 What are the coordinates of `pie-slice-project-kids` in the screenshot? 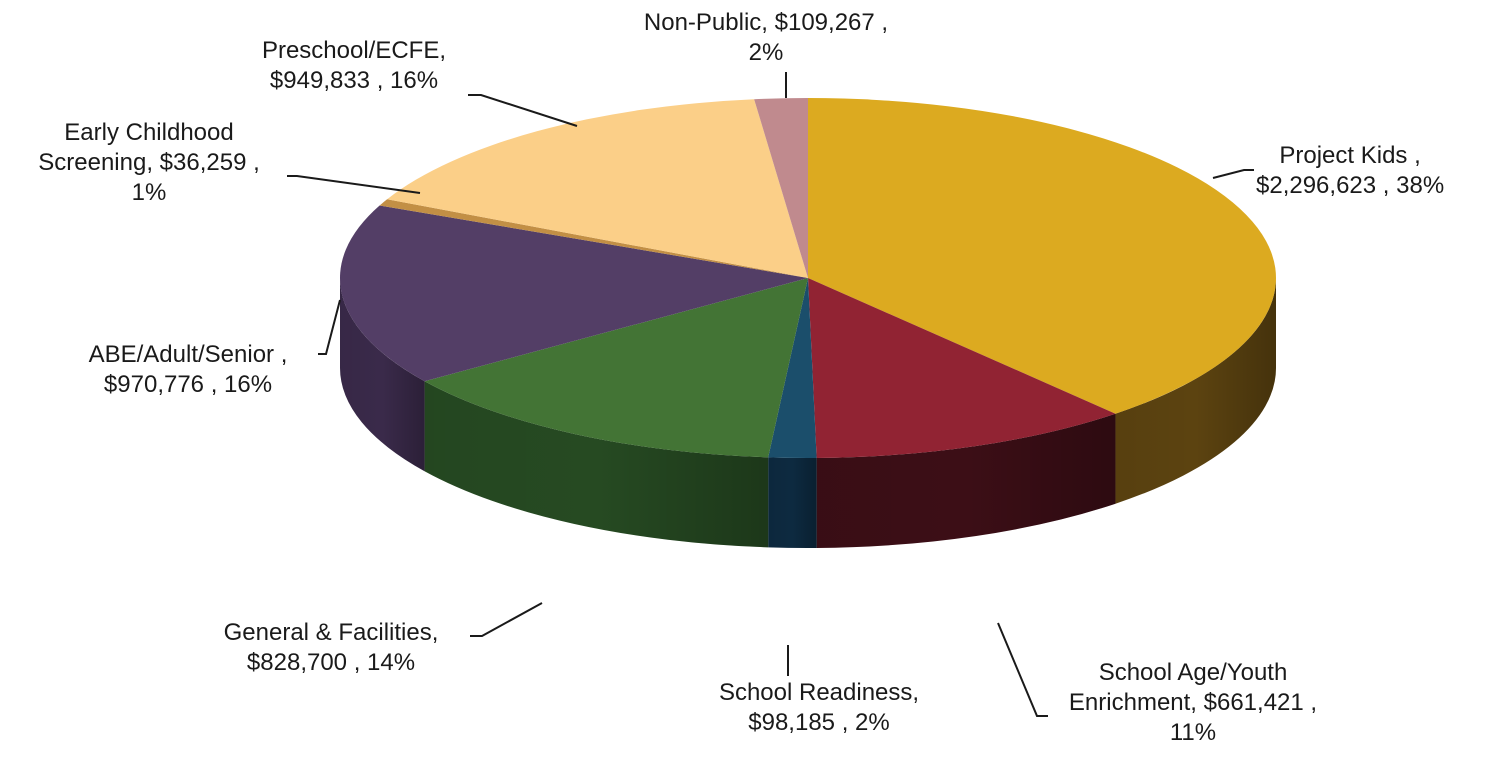 It's located at (1042, 256).